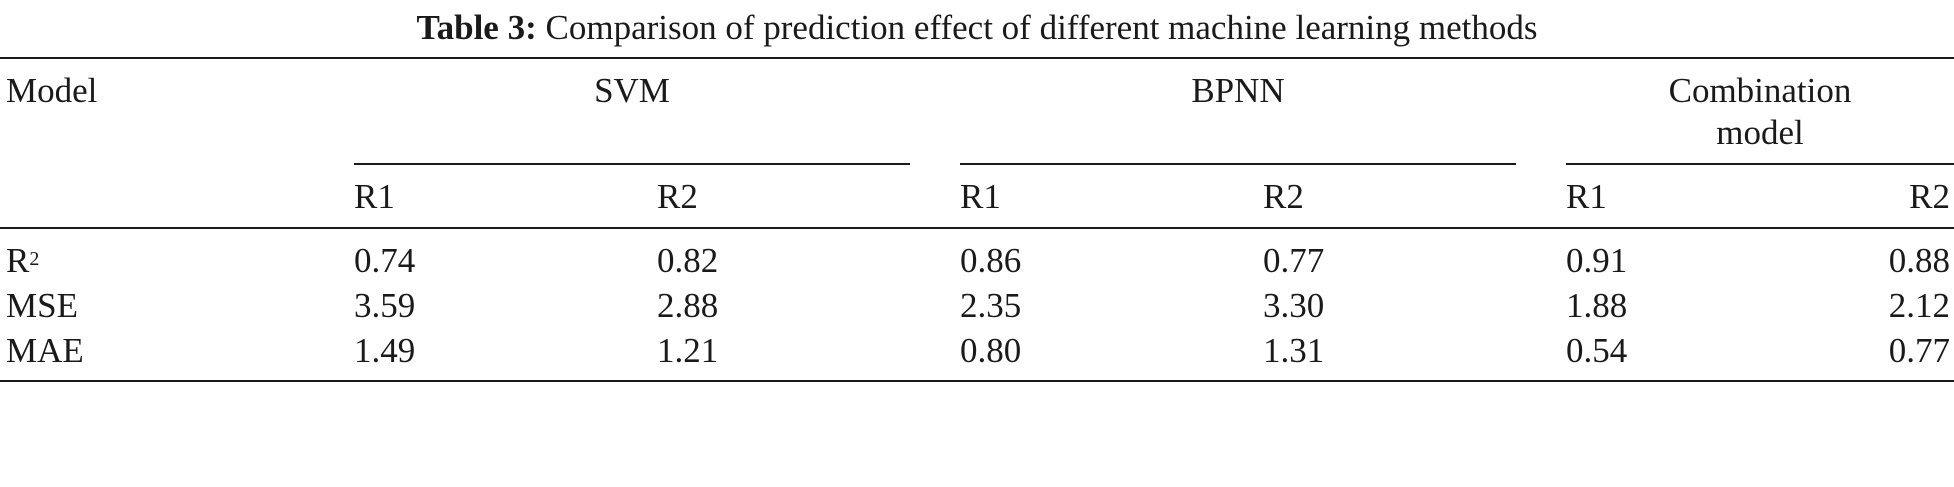  What do you see at coordinates (1294, 350) in the screenshot?
I see `table-cell: 1.31` at bounding box center [1294, 350].